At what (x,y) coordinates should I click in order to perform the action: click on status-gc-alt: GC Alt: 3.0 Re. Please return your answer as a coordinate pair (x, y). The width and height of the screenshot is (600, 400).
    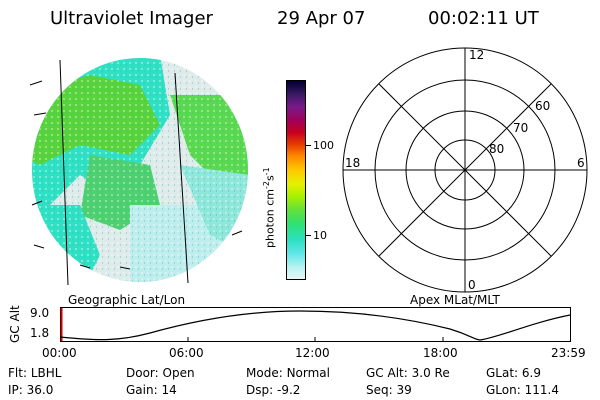
    Looking at the image, I should click on (408, 373).